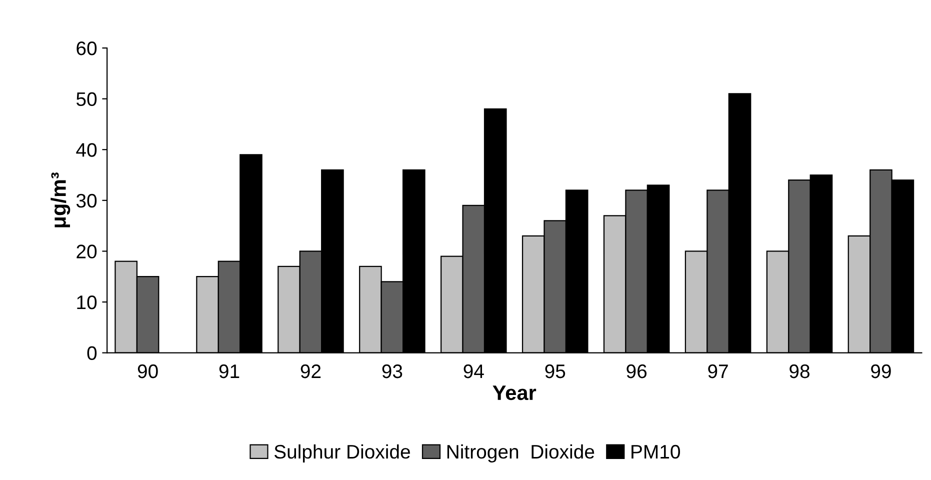 This screenshot has width=931, height=480. I want to click on x-tick-label: 99, so click(881, 371).